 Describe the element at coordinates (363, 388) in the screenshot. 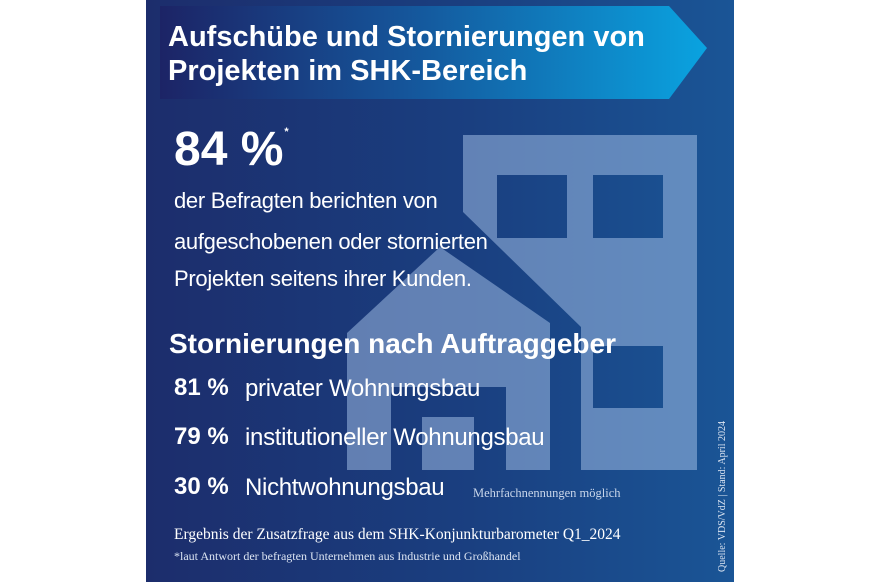

I see `item-label: privater Wohnungsbau` at that location.